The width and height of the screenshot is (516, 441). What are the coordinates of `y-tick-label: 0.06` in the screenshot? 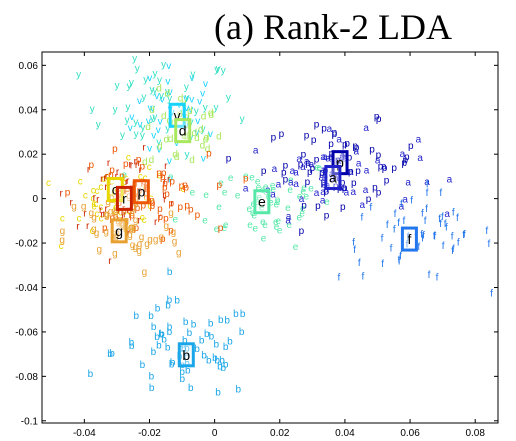 It's located at (29, 66).